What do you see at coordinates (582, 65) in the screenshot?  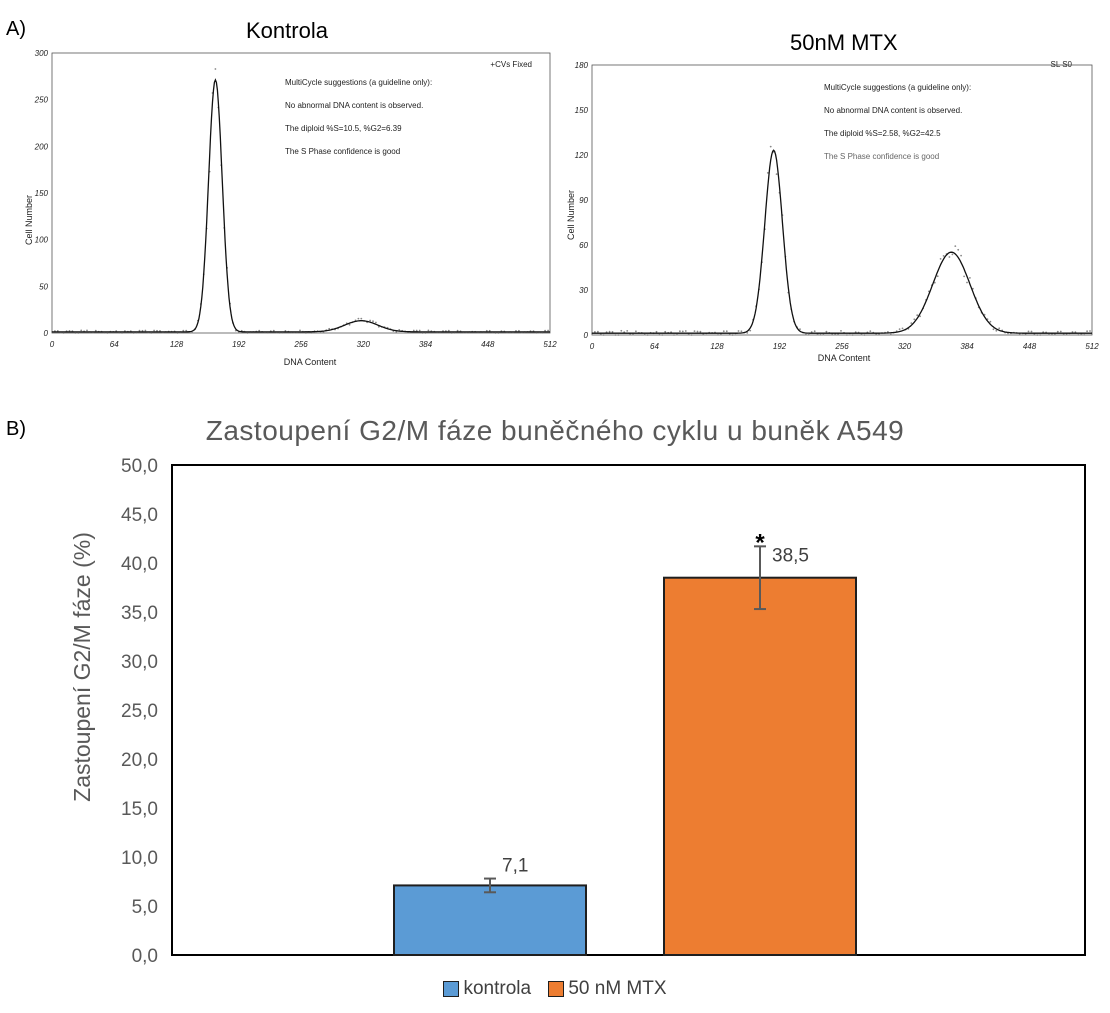 I see `histogram-ytick: 180` at bounding box center [582, 65].